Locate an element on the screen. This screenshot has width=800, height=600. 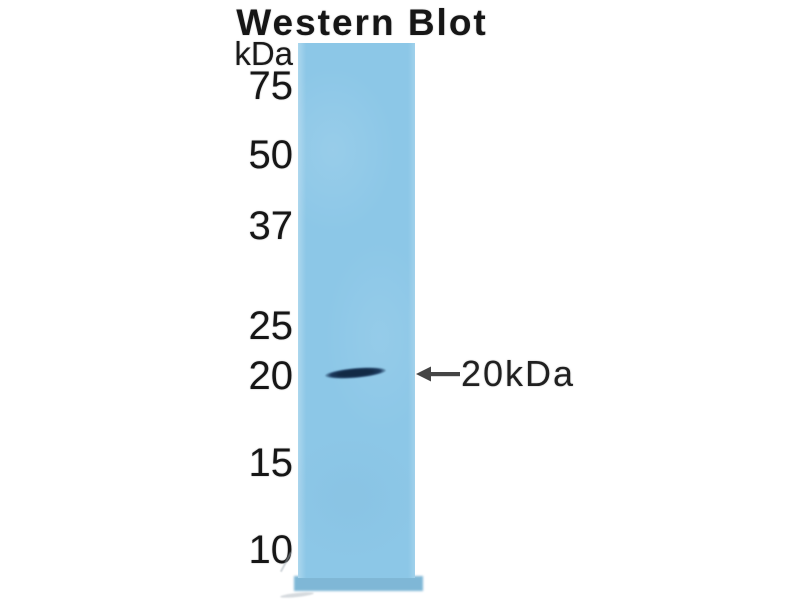
figure-title: Western Blot is located at coordinates (362, 22).